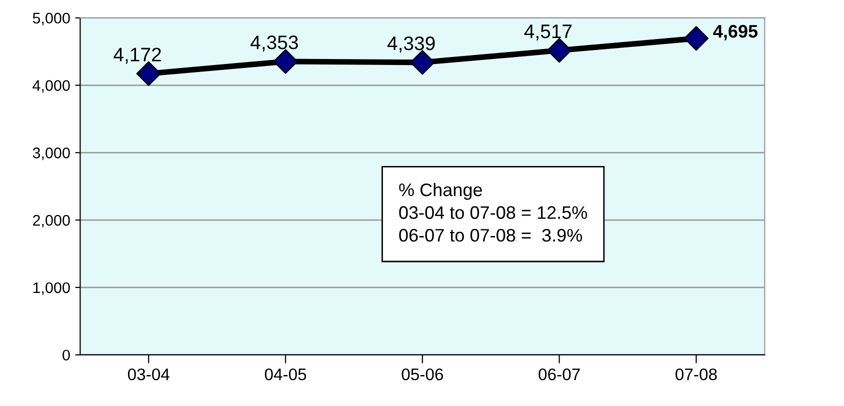 The height and width of the screenshot is (406, 844). What do you see at coordinates (285, 374) in the screenshot?
I see `x-tick-label: 04-05` at bounding box center [285, 374].